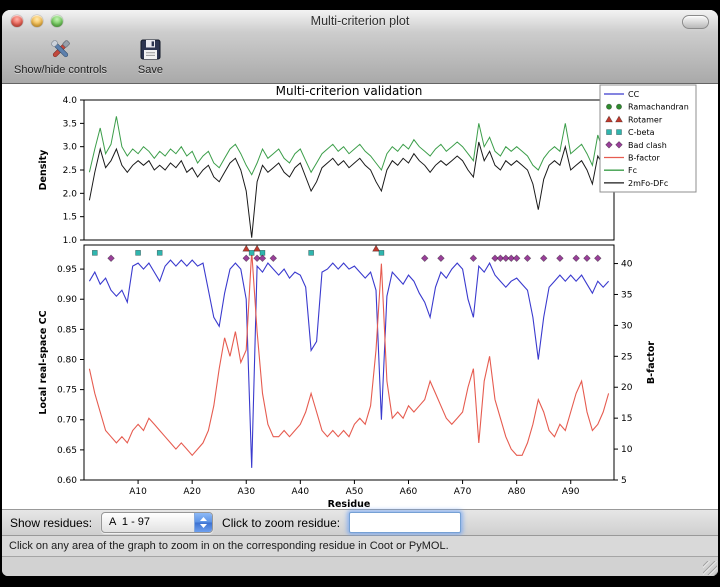  Describe the element at coordinates (695, 22) in the screenshot. I see `toolbar-toggle-button` at that location.